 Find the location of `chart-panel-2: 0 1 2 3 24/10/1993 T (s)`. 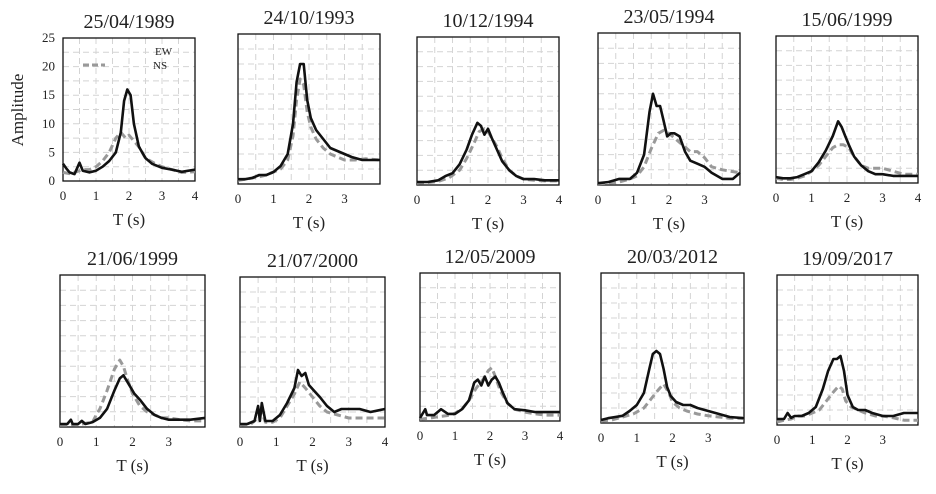

chart-panel-2: 0 1 2 3 24/10/1993 T (s) is located at coordinates (308, 119).